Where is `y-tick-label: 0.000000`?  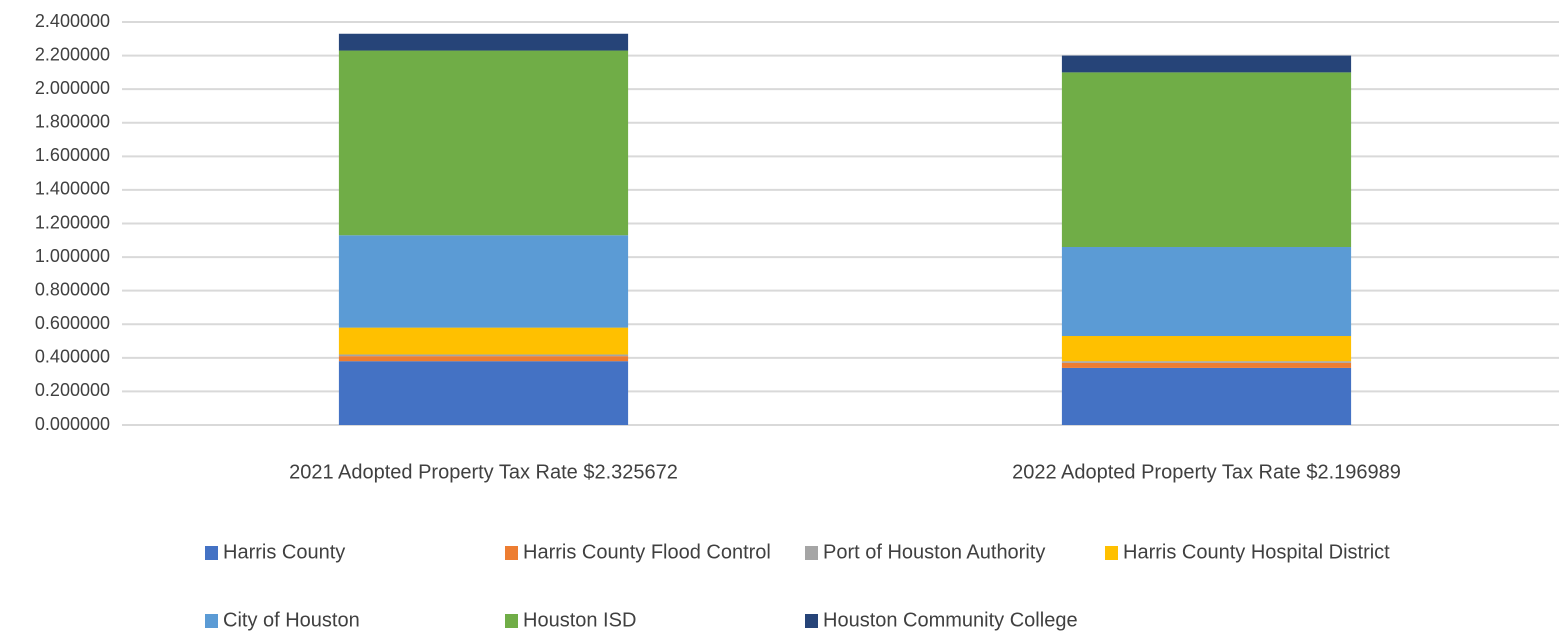 y-tick-label: 0.000000 is located at coordinates (72, 424).